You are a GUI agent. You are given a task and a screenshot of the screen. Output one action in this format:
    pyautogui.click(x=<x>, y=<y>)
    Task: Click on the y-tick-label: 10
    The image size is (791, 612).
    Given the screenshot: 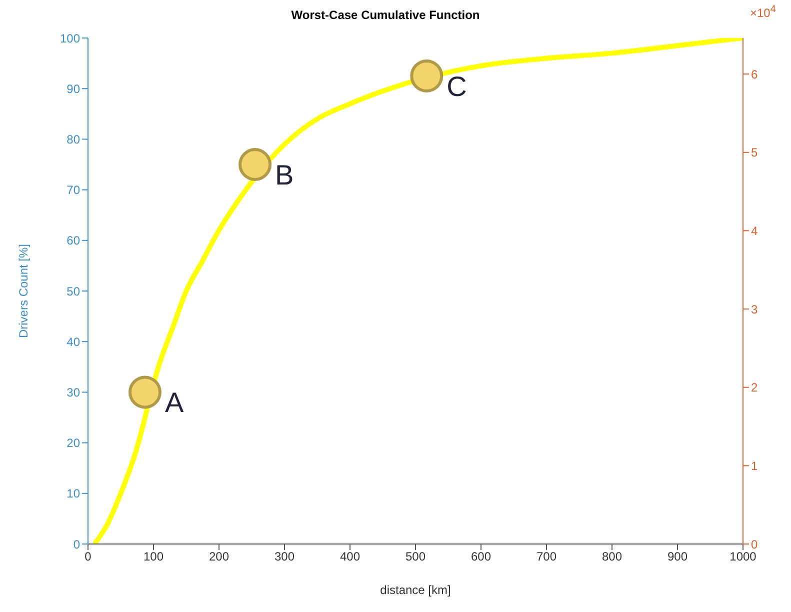 What is the action you would take?
    pyautogui.click(x=73, y=493)
    